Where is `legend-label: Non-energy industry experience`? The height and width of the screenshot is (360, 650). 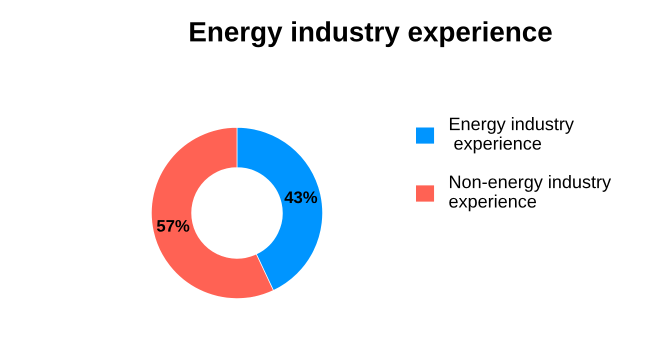
legend-label: Non-energy industry experience is located at coordinates (530, 193).